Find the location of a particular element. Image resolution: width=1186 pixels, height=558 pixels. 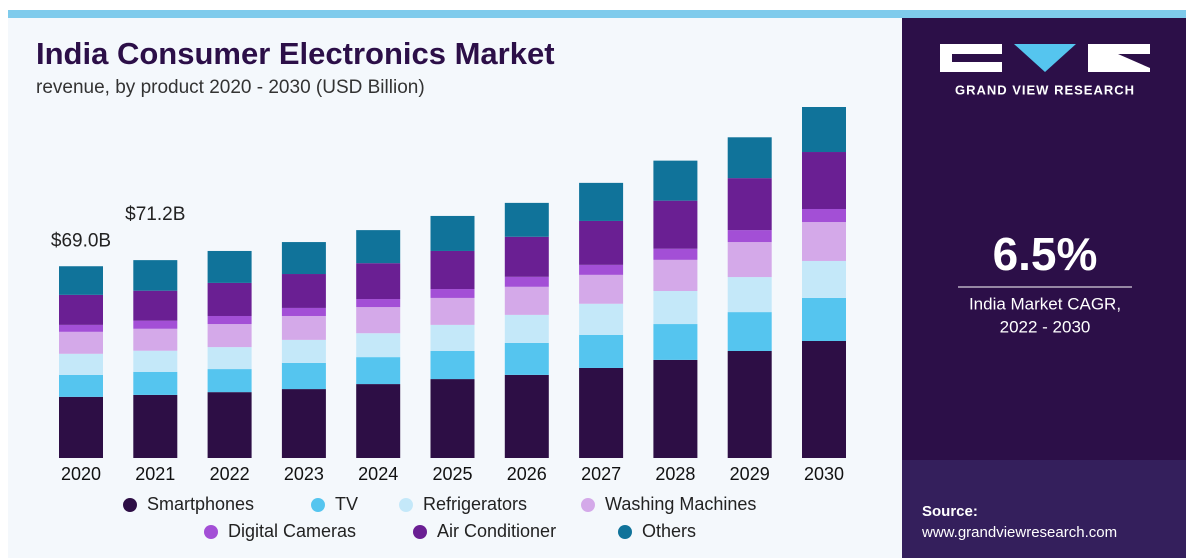

source-url: www.grandviewresearch.com is located at coordinates (1019, 532).